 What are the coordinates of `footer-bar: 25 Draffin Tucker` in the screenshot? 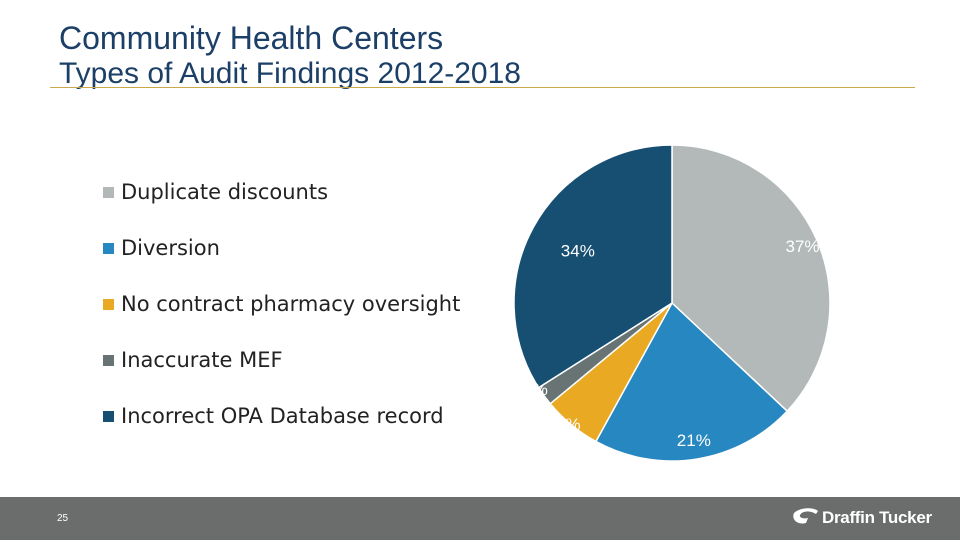 It's located at (480, 518).